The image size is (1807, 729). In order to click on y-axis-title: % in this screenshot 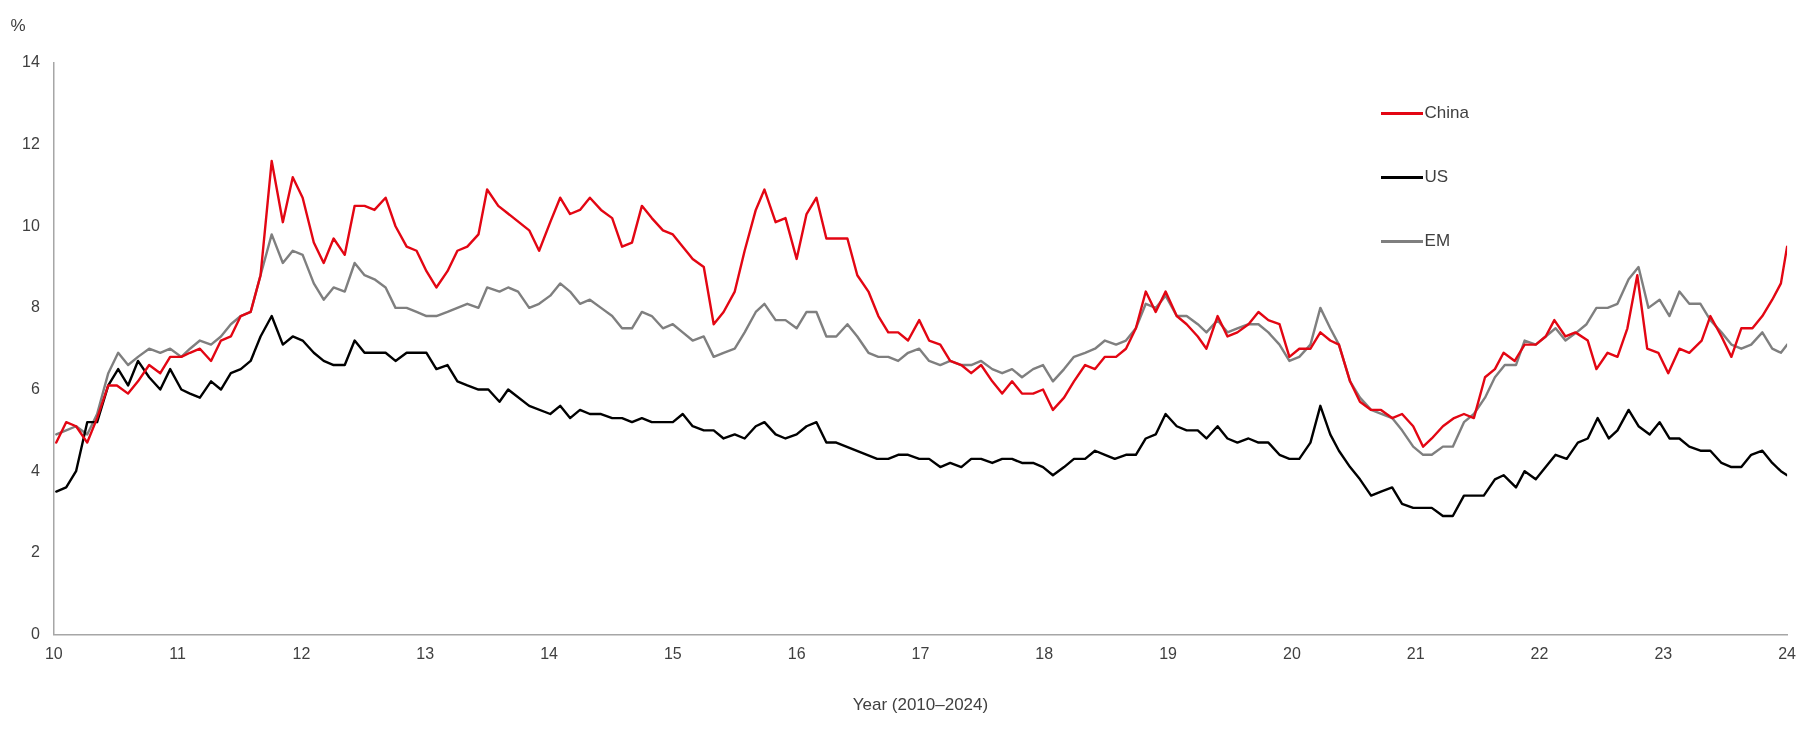, I will do `click(18, 26)`.